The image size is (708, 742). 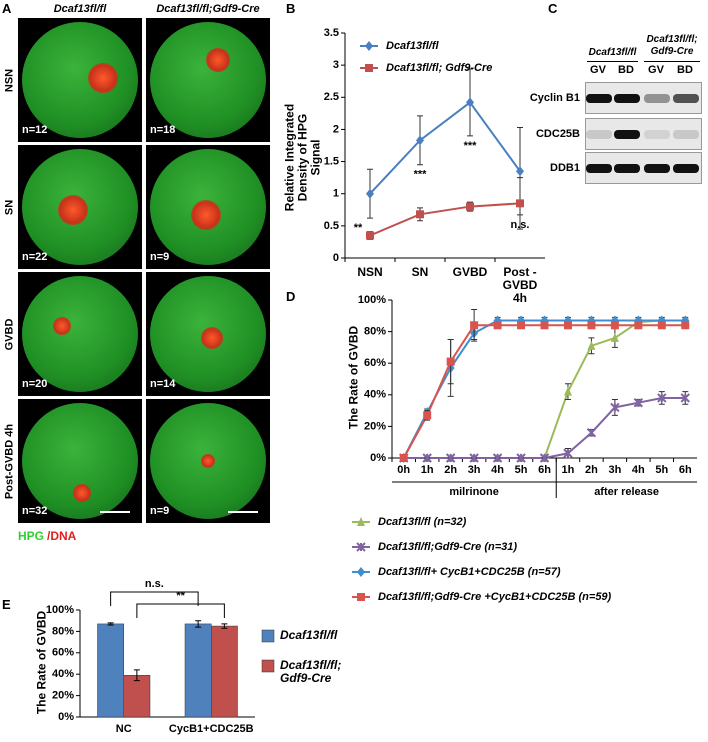 What do you see at coordinates (450, 470) in the screenshot?
I see `x-tick-label: 2h` at bounding box center [450, 470].